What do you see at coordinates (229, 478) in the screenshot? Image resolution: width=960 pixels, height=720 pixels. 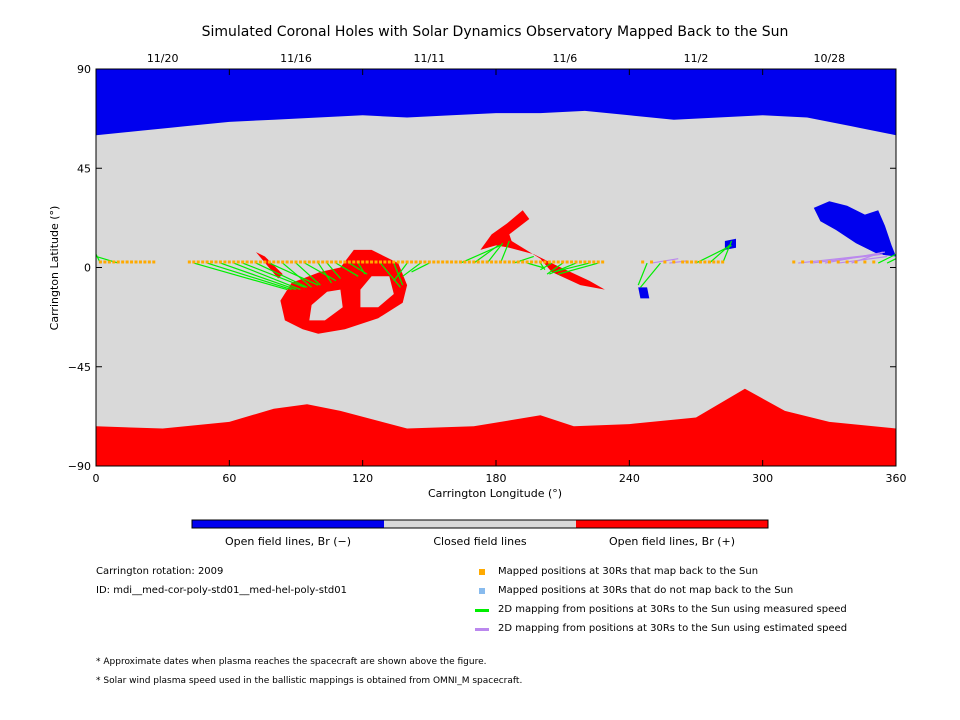 I see `x-tick-label: 60` at bounding box center [229, 478].